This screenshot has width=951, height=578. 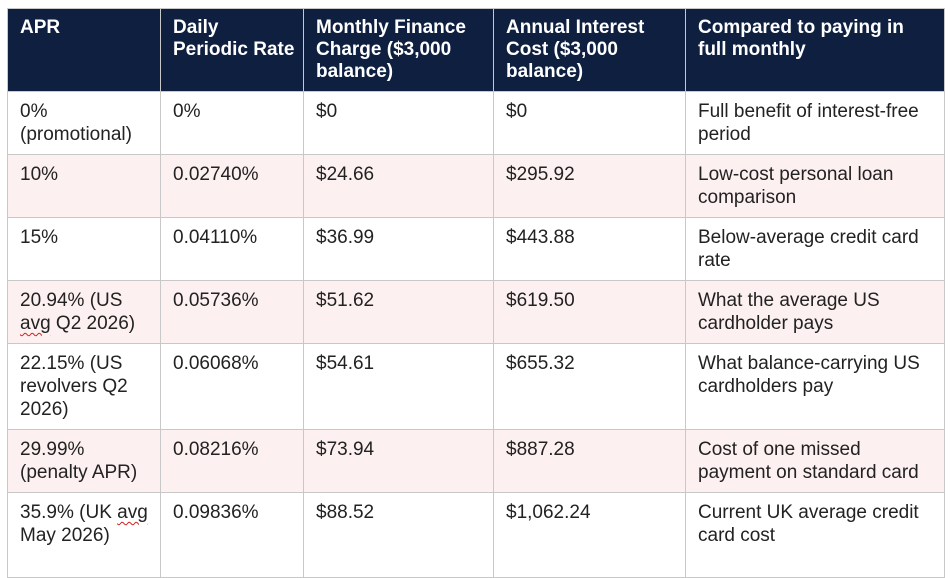 What do you see at coordinates (815, 535) in the screenshot?
I see `cell-compared: Current UK average credit card cost` at bounding box center [815, 535].